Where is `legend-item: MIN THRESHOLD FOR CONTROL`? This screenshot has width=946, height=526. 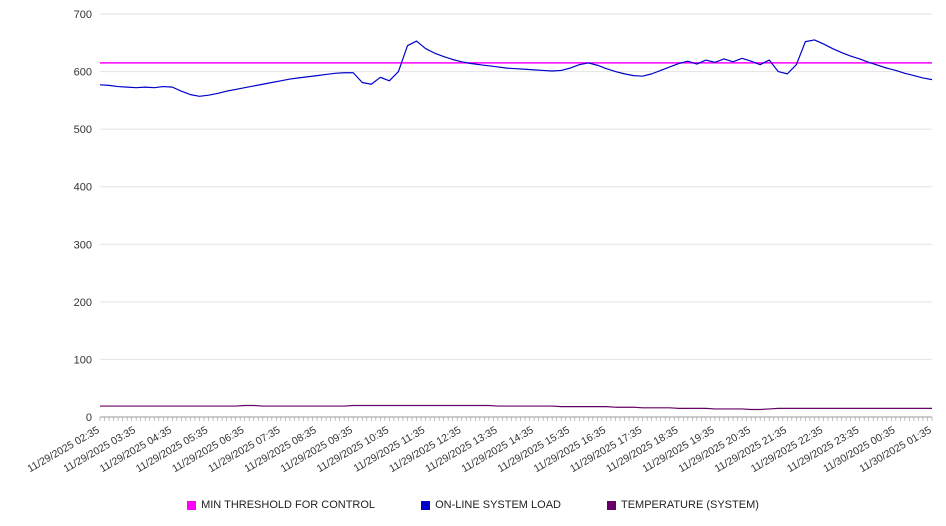
legend-item: MIN THRESHOLD FOR CONTROL is located at coordinates (281, 505).